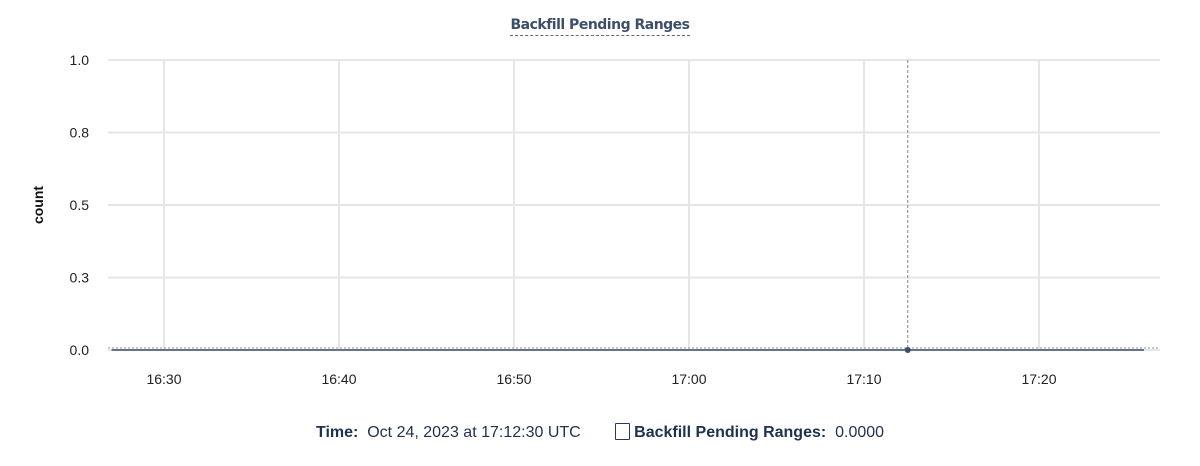 Image resolution: width=1200 pixels, height=466 pixels. What do you see at coordinates (730, 432) in the screenshot?
I see `series-label: Backfill Pending Ranges:` at bounding box center [730, 432].